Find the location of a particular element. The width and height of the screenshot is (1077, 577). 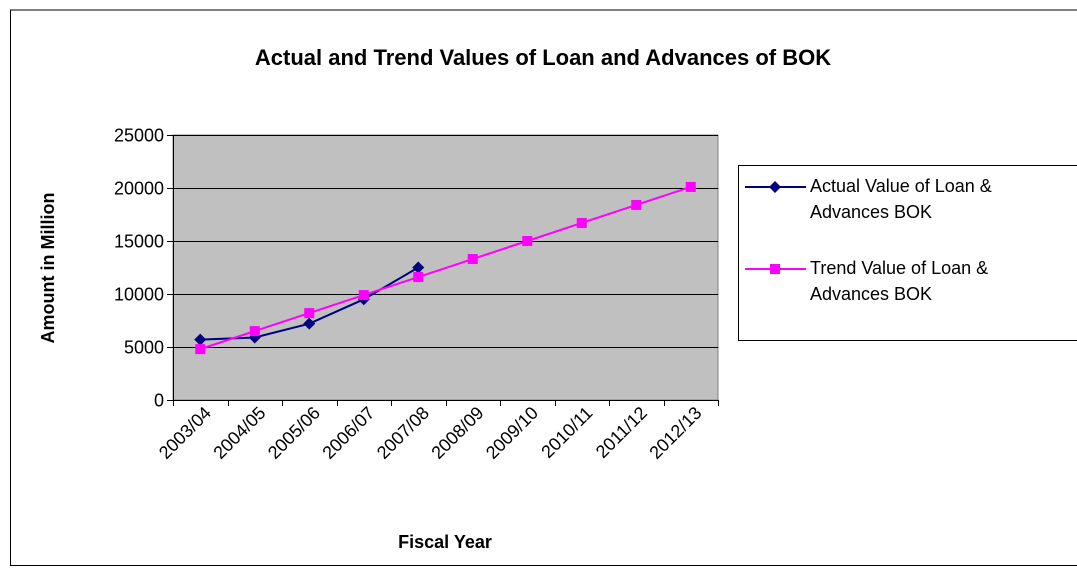

legend-item: Actual Value of Loan & Advances BOK is located at coordinates (901, 199).